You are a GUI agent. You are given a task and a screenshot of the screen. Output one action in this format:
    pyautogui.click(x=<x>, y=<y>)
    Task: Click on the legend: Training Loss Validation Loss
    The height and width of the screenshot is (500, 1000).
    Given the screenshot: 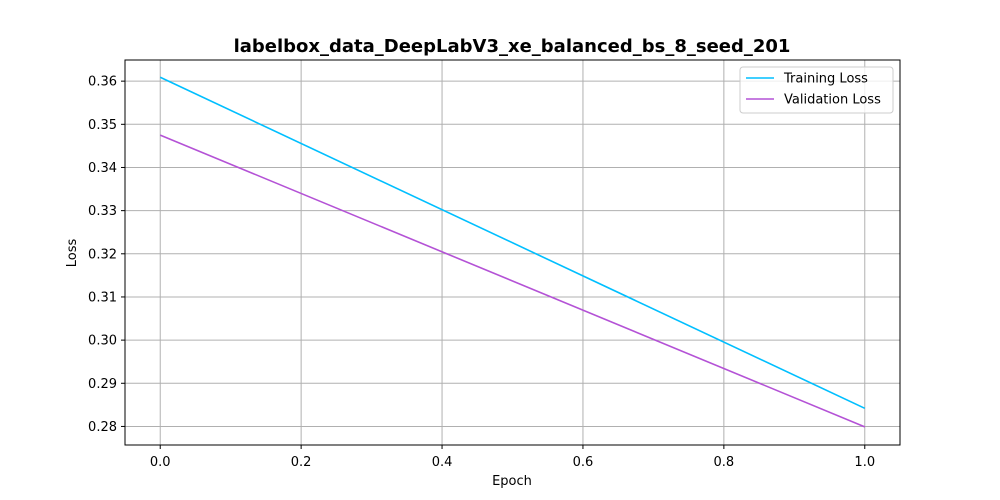 What is the action you would take?
    pyautogui.click(x=816, y=90)
    